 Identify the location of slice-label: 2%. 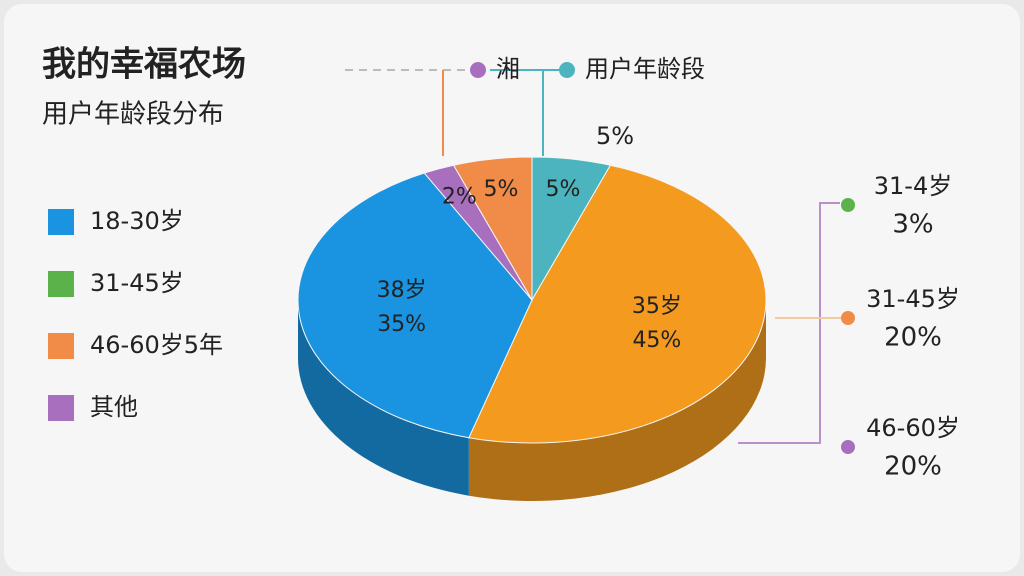
(459, 197).